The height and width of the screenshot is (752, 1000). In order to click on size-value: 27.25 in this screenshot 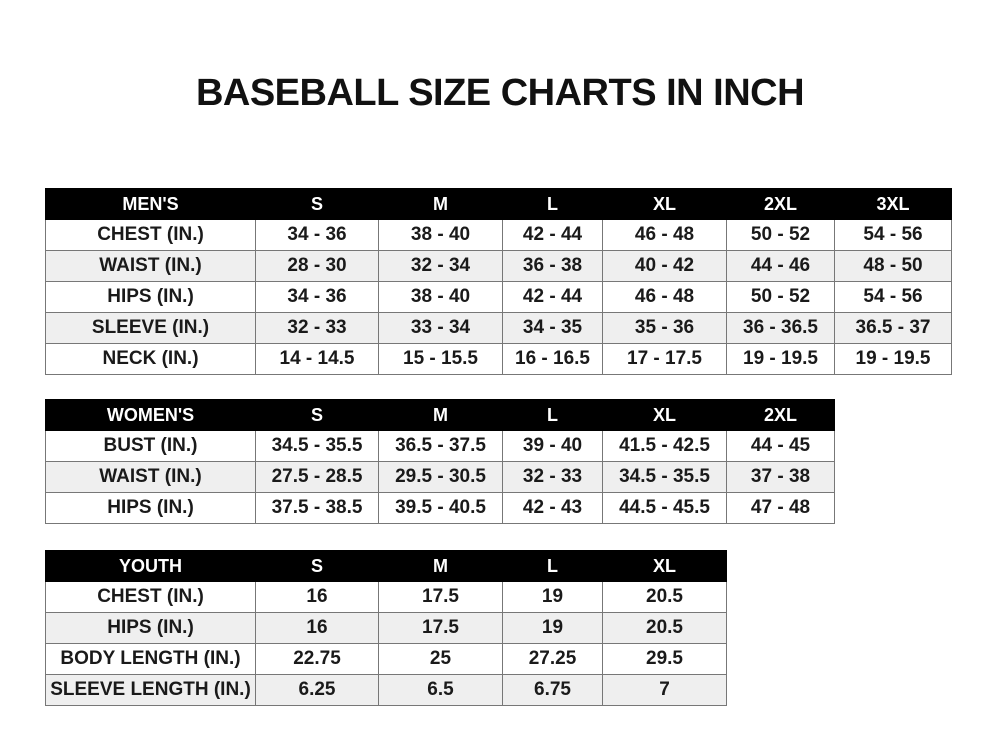, I will do `click(552, 659)`.